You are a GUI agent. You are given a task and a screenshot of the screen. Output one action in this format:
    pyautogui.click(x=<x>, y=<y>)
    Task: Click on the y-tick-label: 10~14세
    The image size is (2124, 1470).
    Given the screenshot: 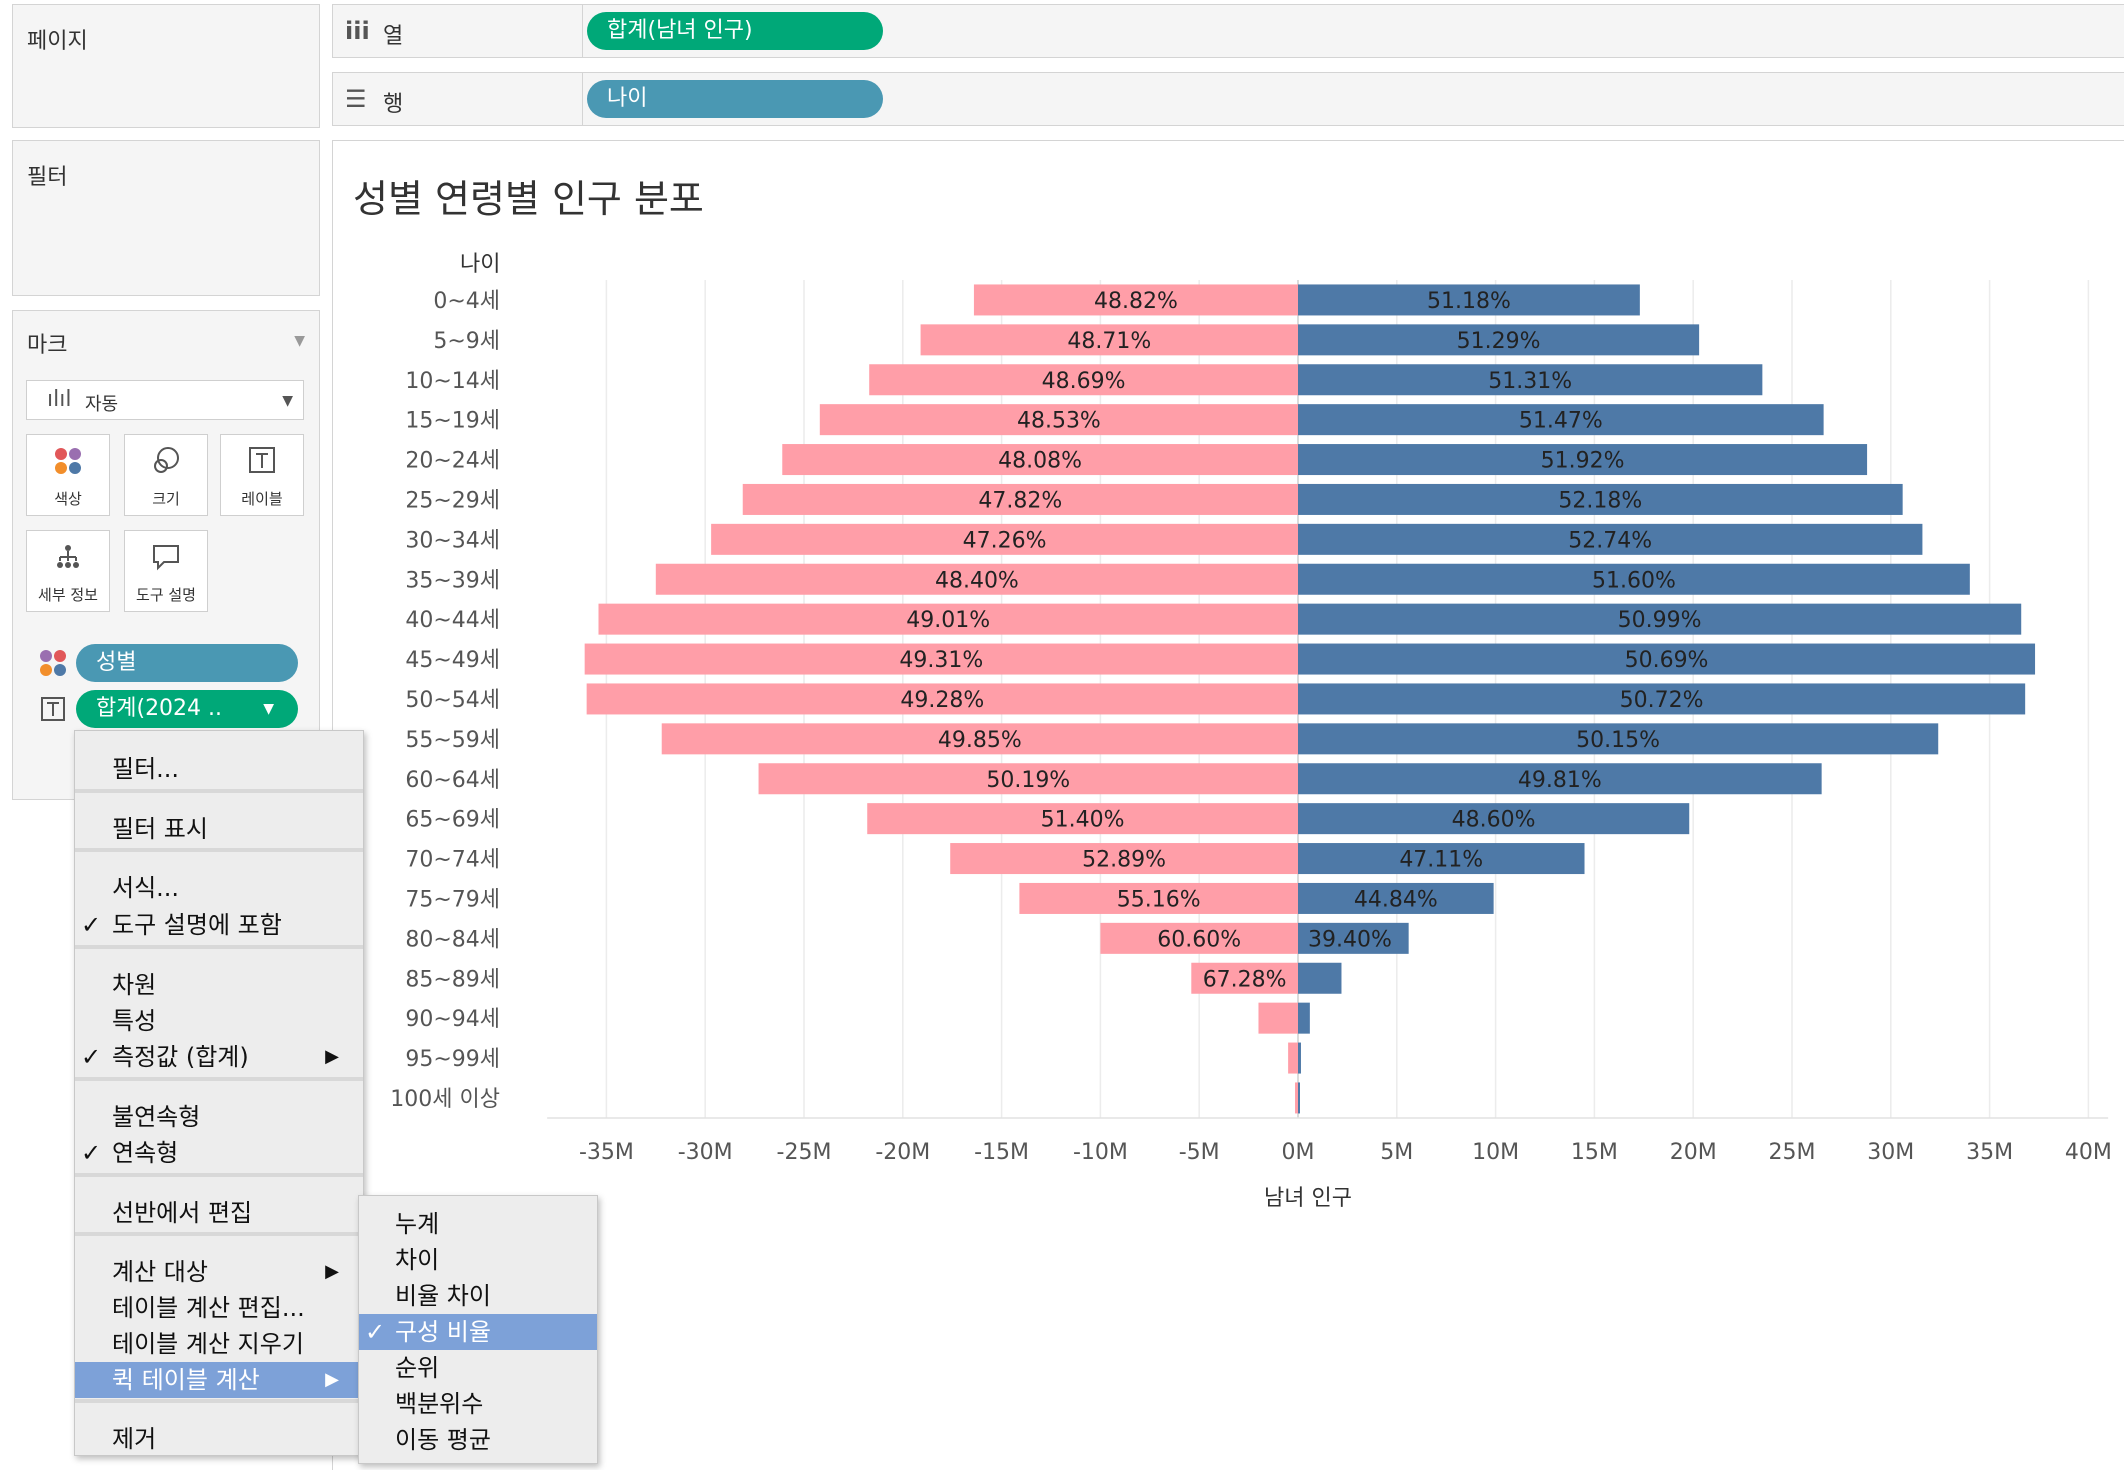 What is the action you would take?
    pyautogui.click(x=452, y=381)
    